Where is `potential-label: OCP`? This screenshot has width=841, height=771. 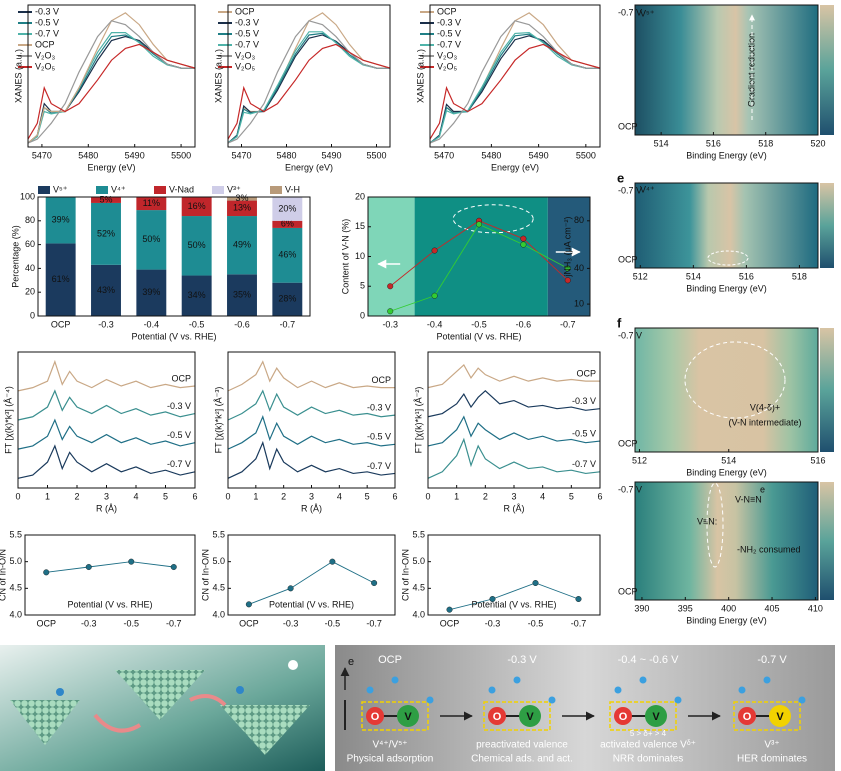
potential-label: OCP is located at coordinates (390, 660).